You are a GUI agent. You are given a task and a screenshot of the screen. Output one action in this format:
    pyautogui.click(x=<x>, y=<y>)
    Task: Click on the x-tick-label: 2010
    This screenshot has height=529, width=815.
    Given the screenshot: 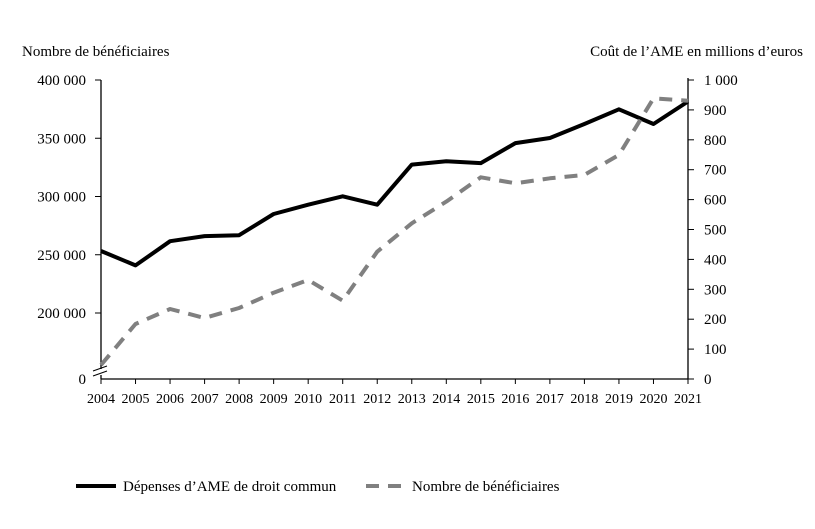 What is the action you would take?
    pyautogui.click(x=308, y=399)
    